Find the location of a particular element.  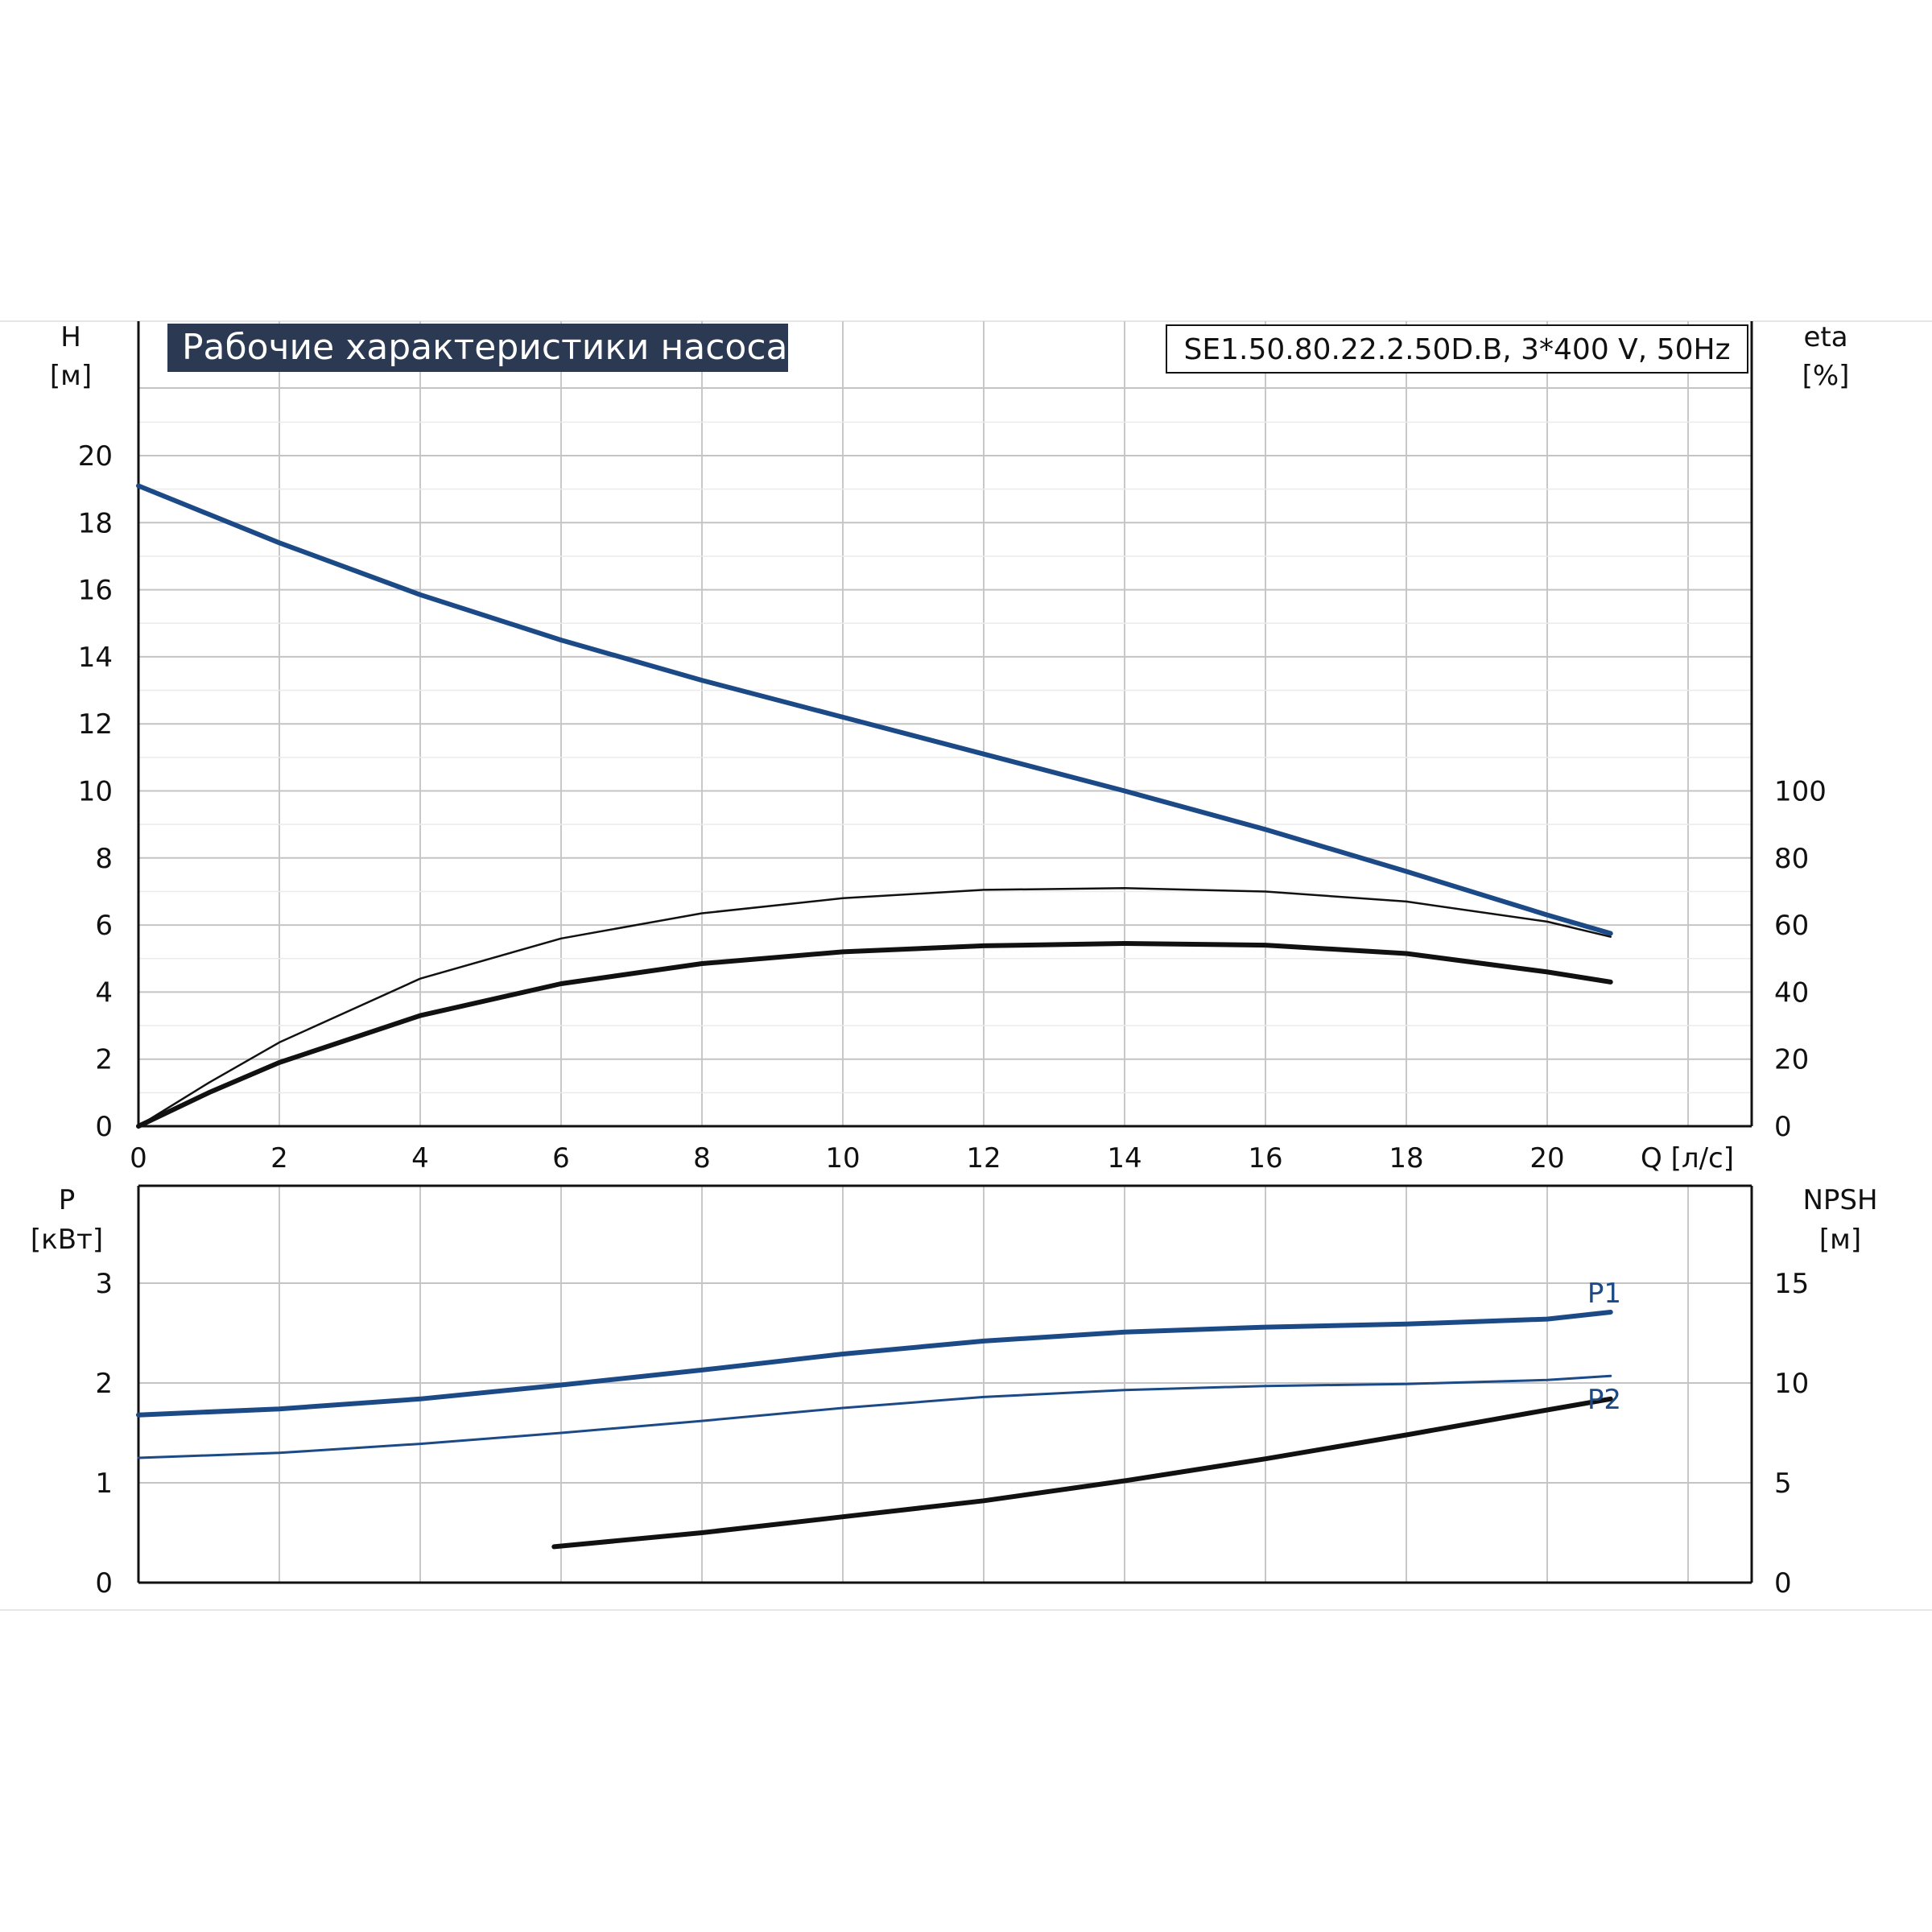

y2-axis-label-npsh: NPSH is located at coordinates (1839, 1200).